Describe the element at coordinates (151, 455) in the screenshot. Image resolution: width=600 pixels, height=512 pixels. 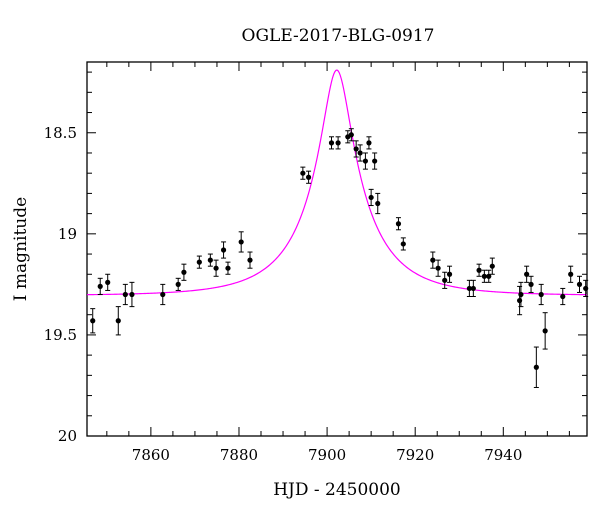
I see `x-tick-label: 7860` at that location.